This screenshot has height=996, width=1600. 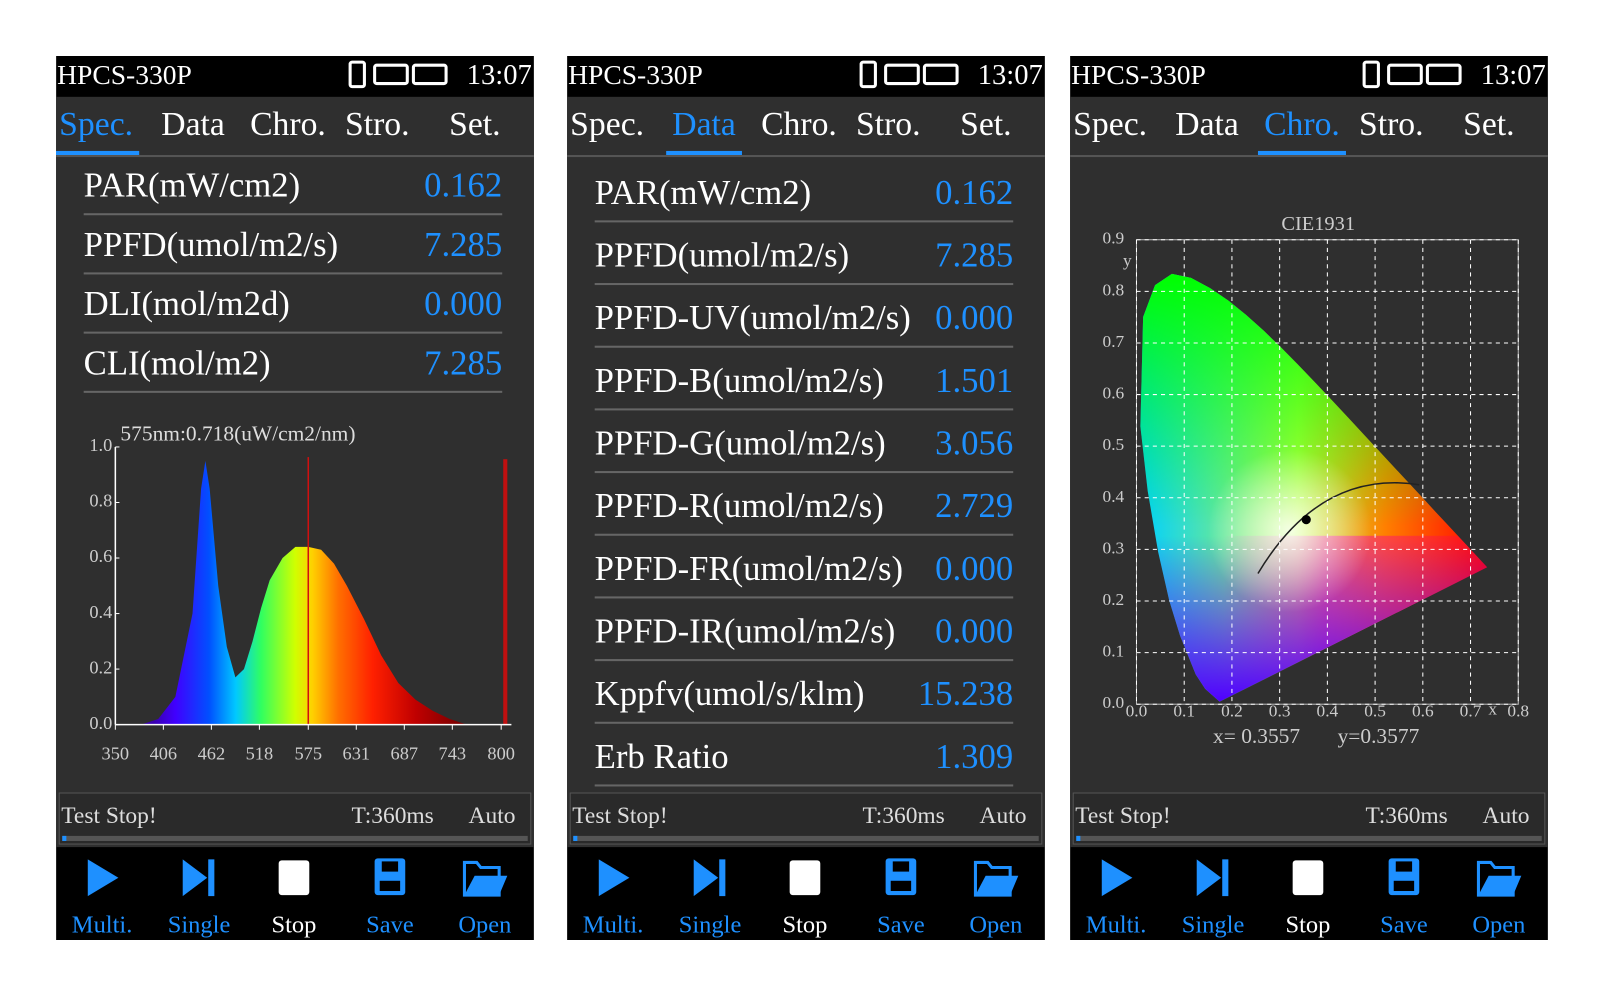 What do you see at coordinates (1232, 710) in the screenshot?
I see `x-tick-label: 0.2` at bounding box center [1232, 710].